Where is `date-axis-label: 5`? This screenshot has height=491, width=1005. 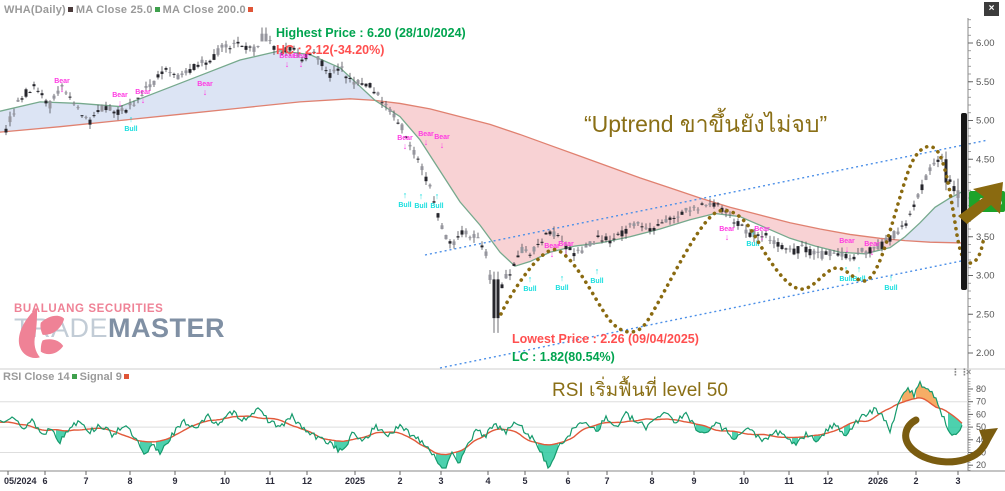 date-axis-label: 5 is located at coordinates (524, 481).